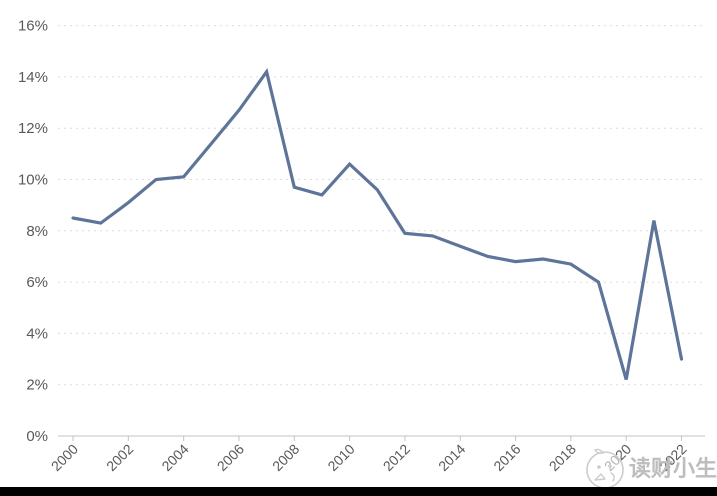 Image resolution: width=717 pixels, height=496 pixels. What do you see at coordinates (64, 457) in the screenshot?
I see `x-axis-tick-label: 2000` at bounding box center [64, 457].